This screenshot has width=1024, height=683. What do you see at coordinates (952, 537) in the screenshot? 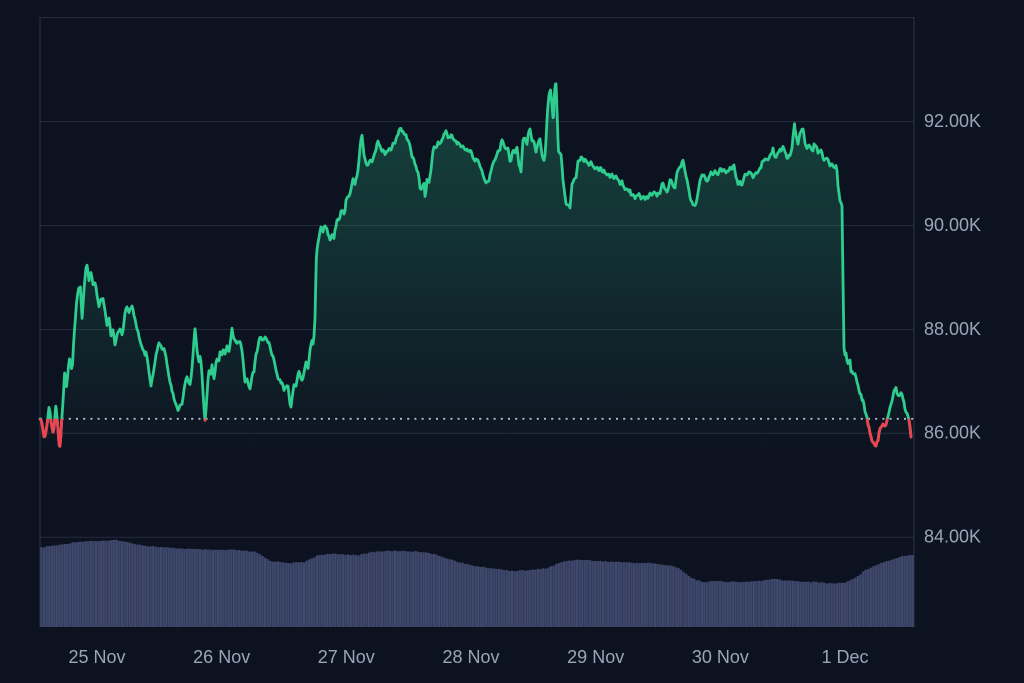
I see `svg-text: 84.00K` at bounding box center [952, 537].